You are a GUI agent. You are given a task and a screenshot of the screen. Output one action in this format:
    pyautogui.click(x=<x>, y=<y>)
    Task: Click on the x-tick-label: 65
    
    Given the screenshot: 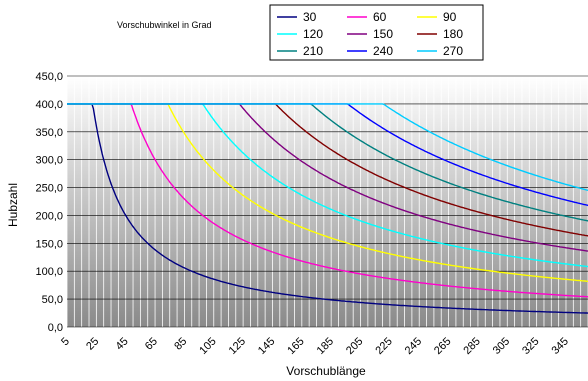 What is the action you would take?
    pyautogui.click(x=151, y=343)
    